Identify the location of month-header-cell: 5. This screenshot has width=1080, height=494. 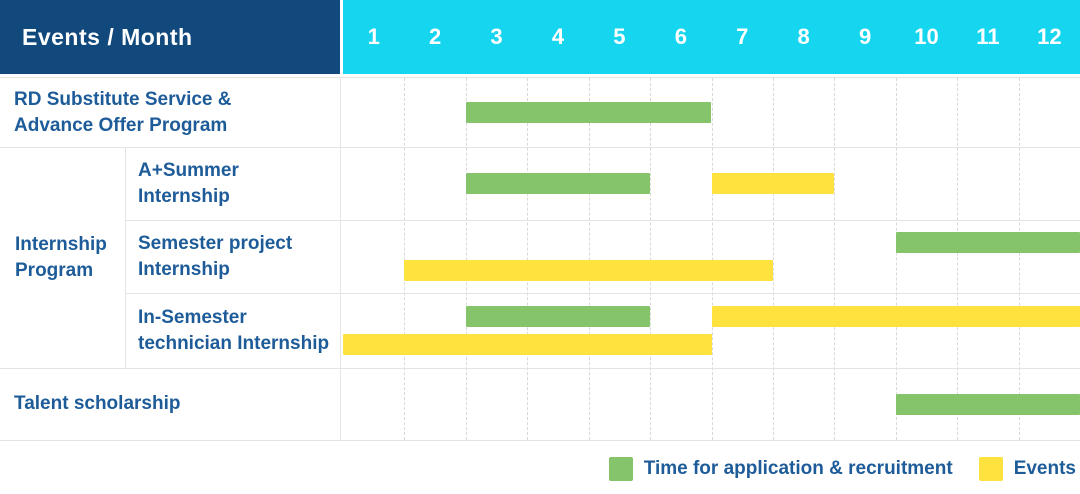
(619, 36).